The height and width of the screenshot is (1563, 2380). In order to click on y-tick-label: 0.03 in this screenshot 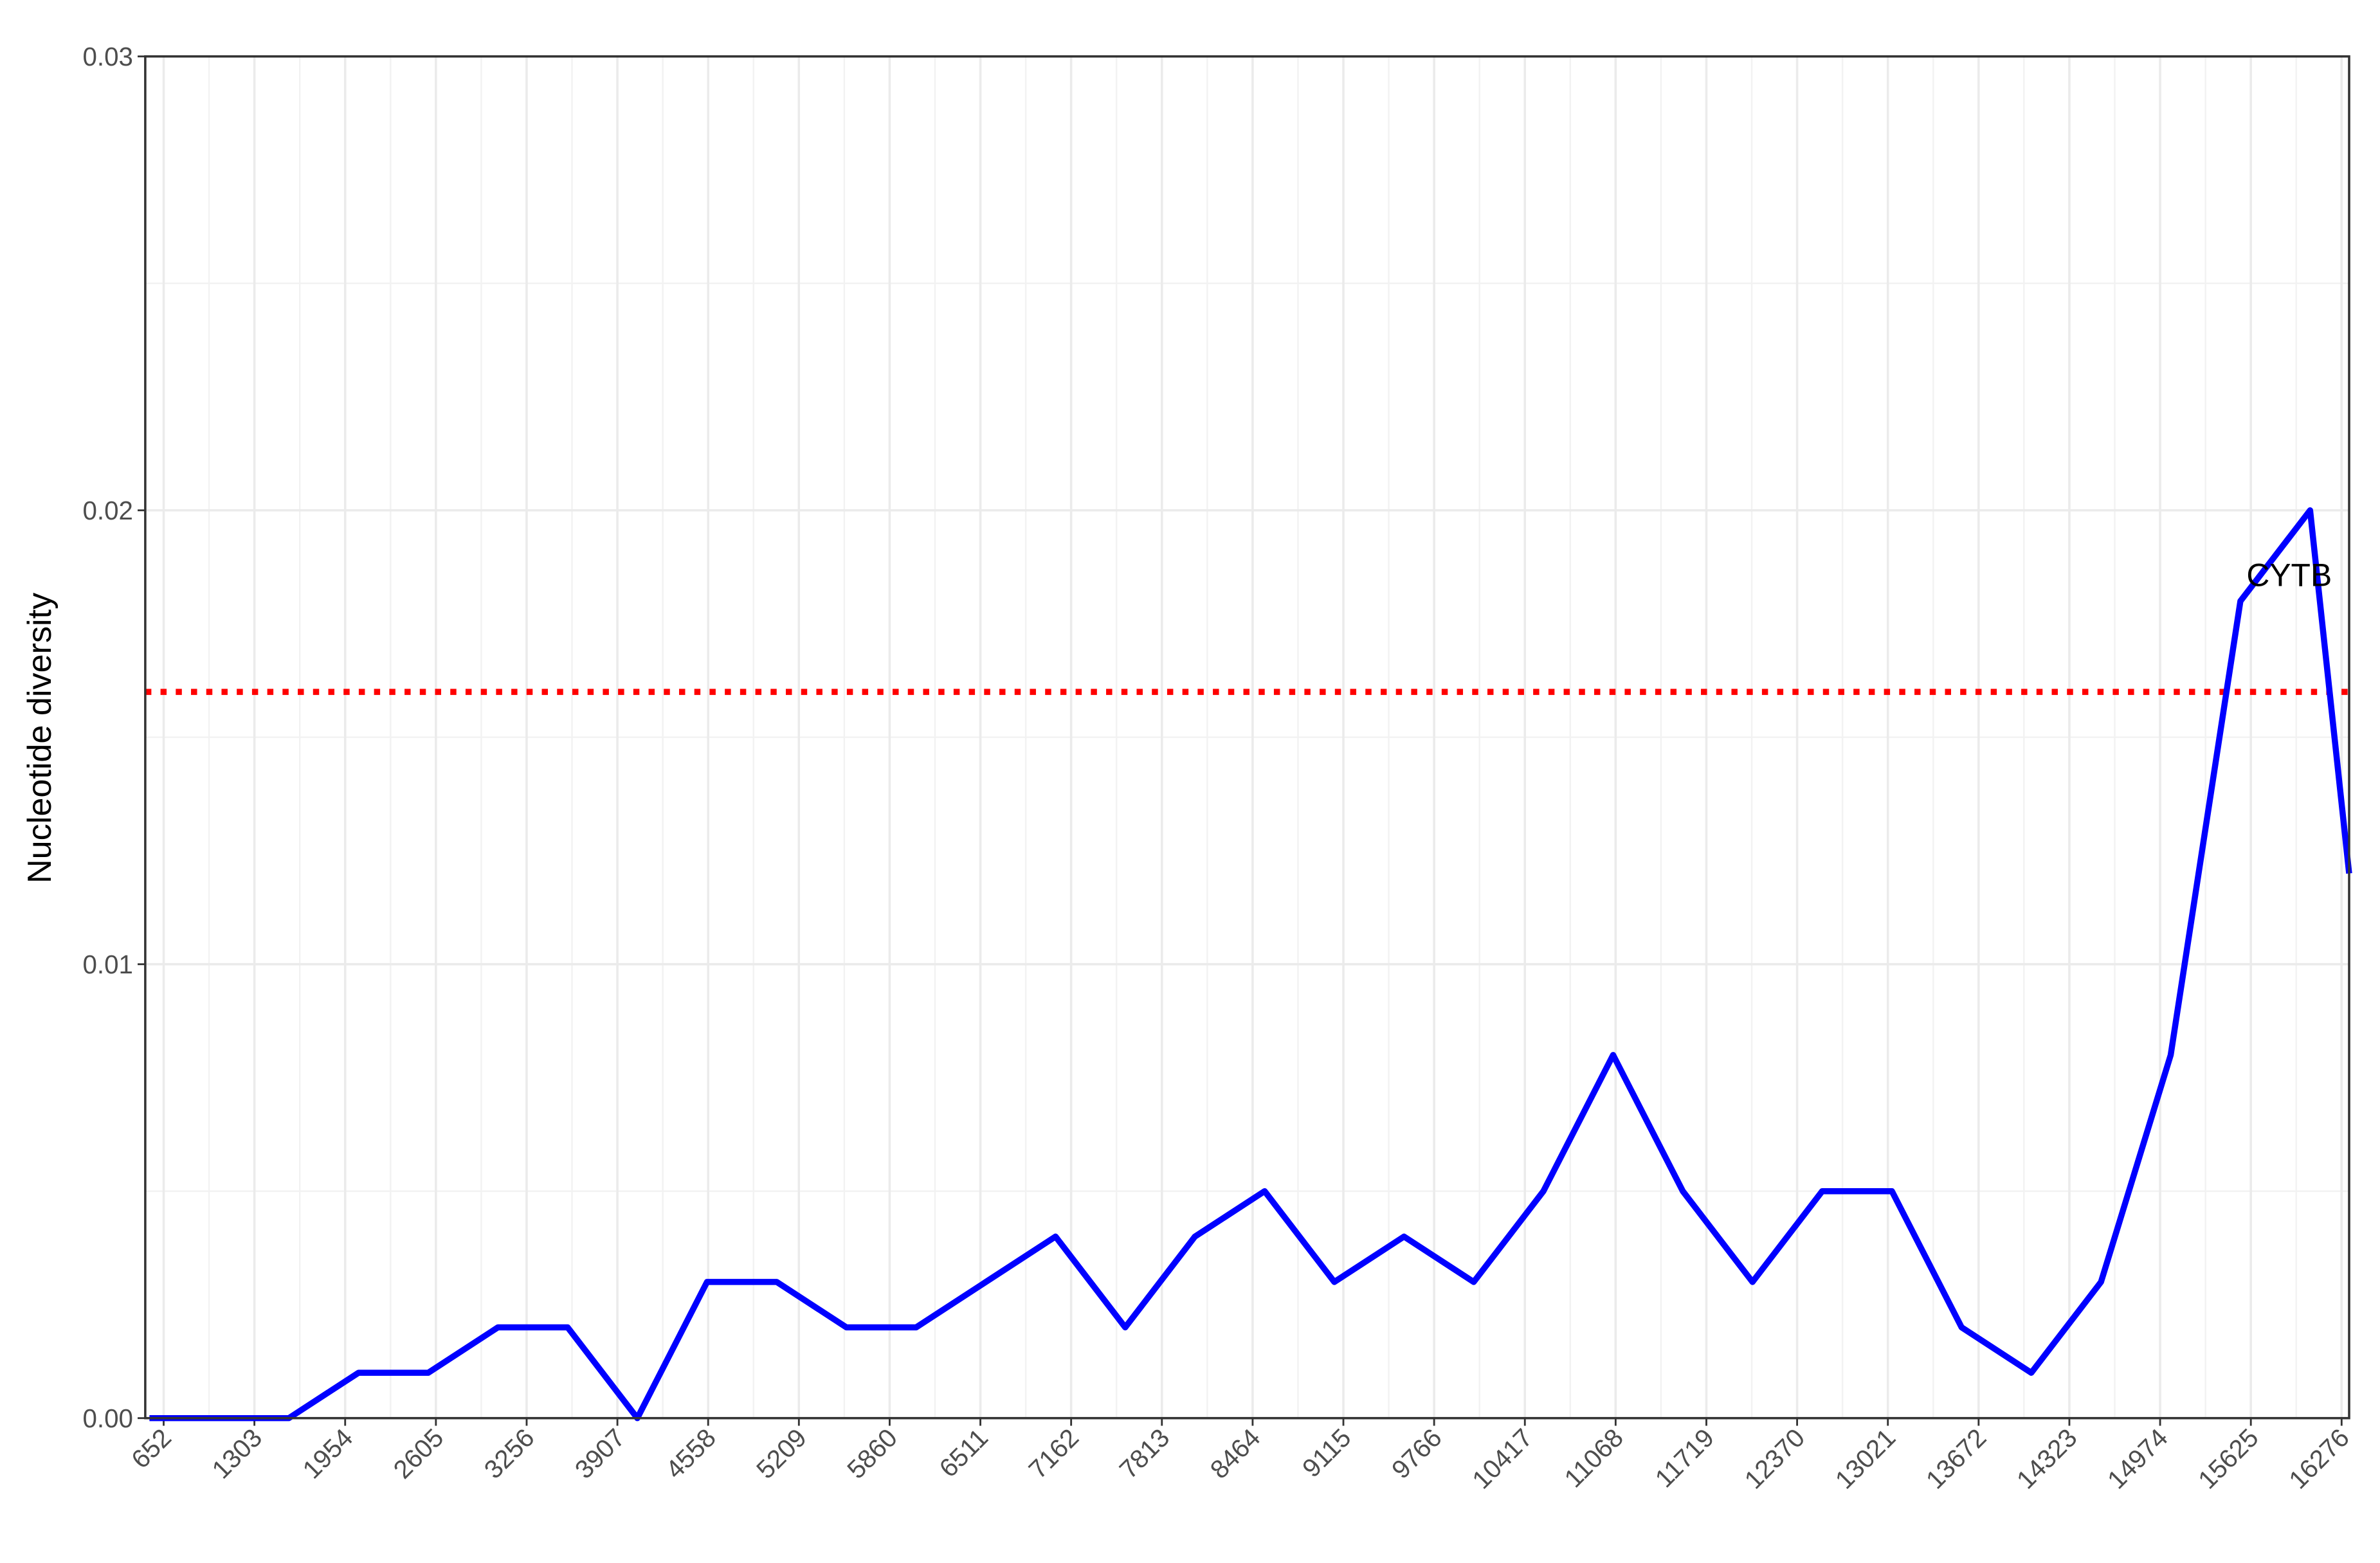, I will do `click(107, 56)`.